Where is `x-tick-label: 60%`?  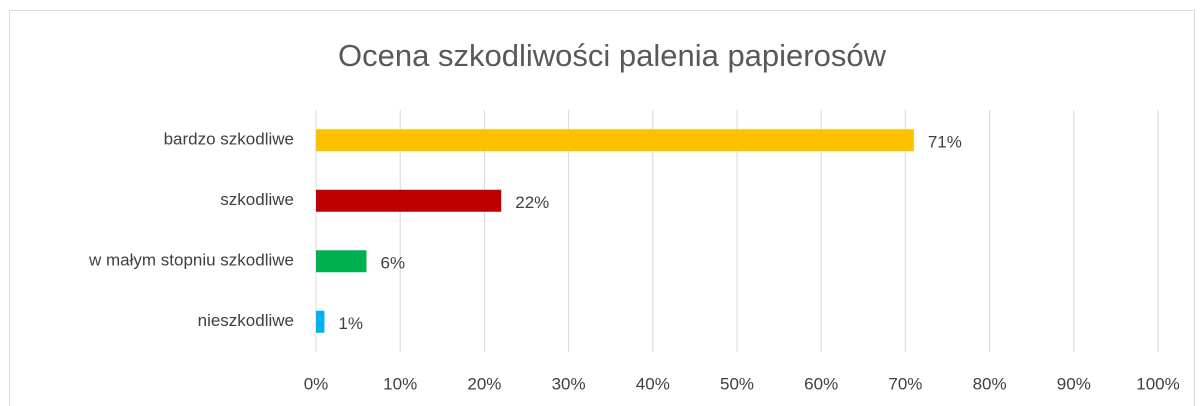 x-tick-label: 60% is located at coordinates (821, 383).